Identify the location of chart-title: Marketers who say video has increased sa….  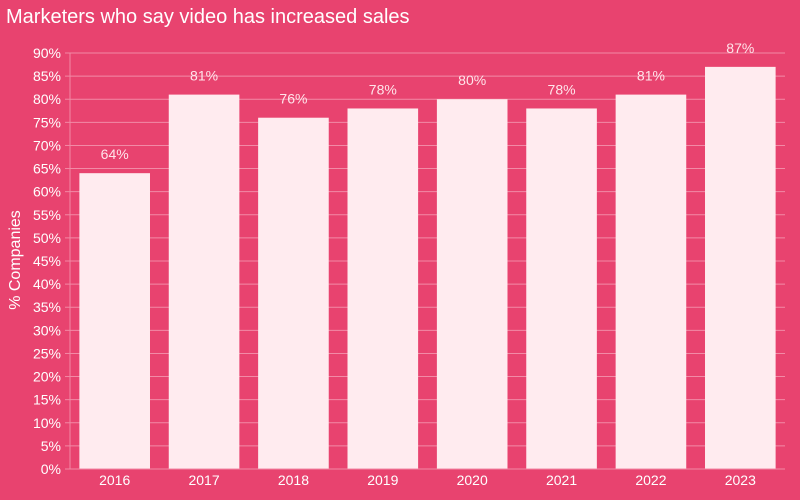
(208, 17).